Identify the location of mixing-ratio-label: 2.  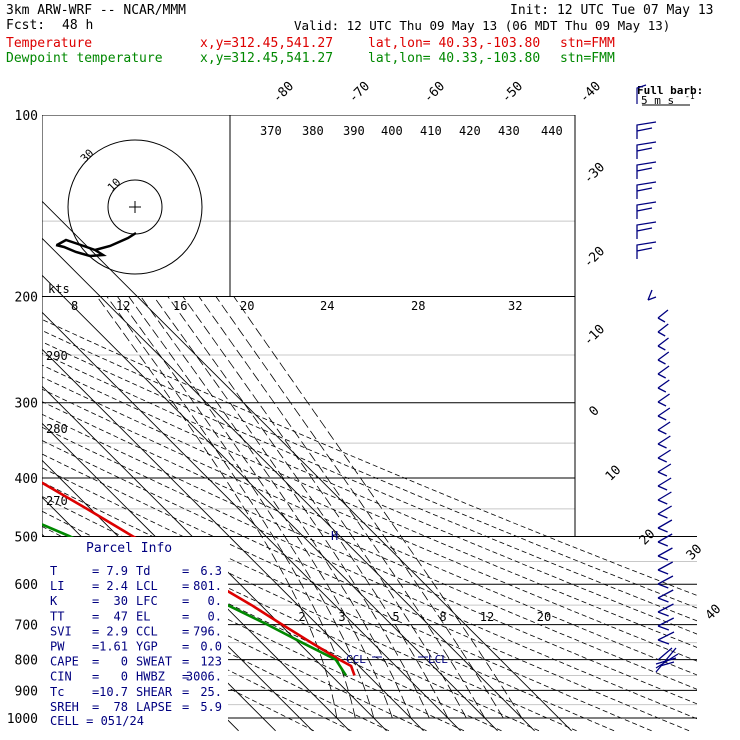
(301, 617).